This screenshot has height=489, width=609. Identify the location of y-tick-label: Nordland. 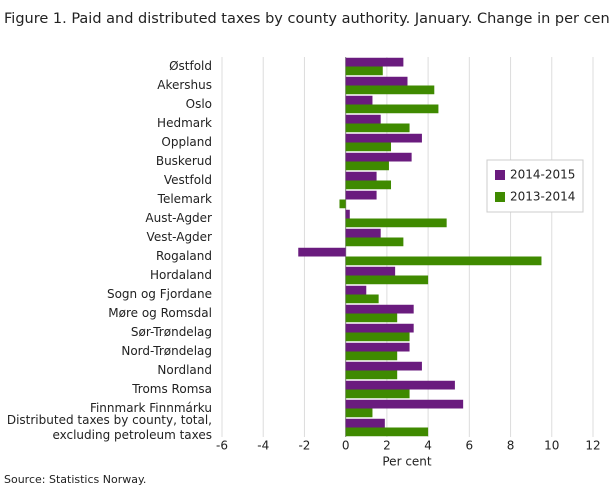
(184, 370).